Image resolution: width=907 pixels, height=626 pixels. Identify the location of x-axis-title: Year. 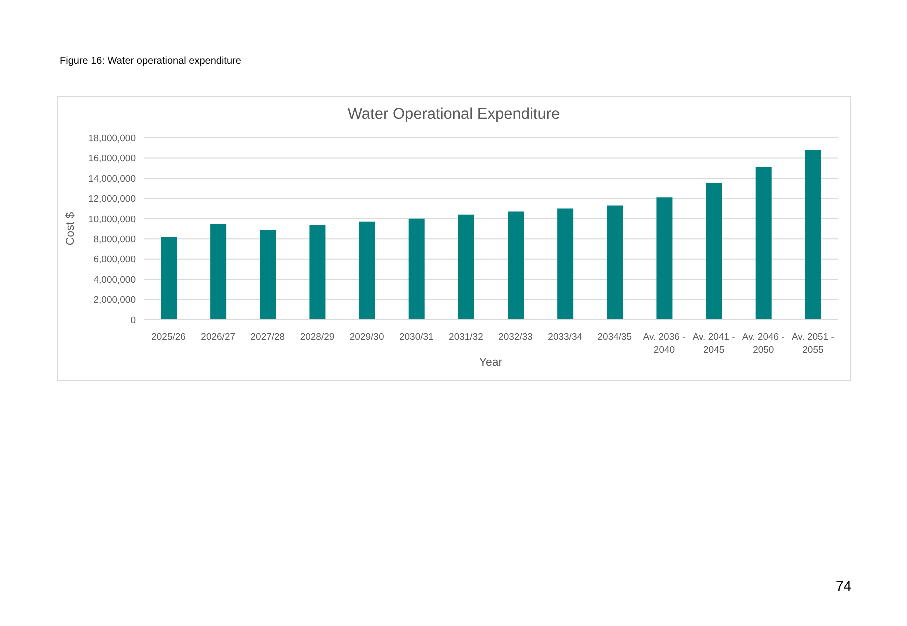
(491, 363).